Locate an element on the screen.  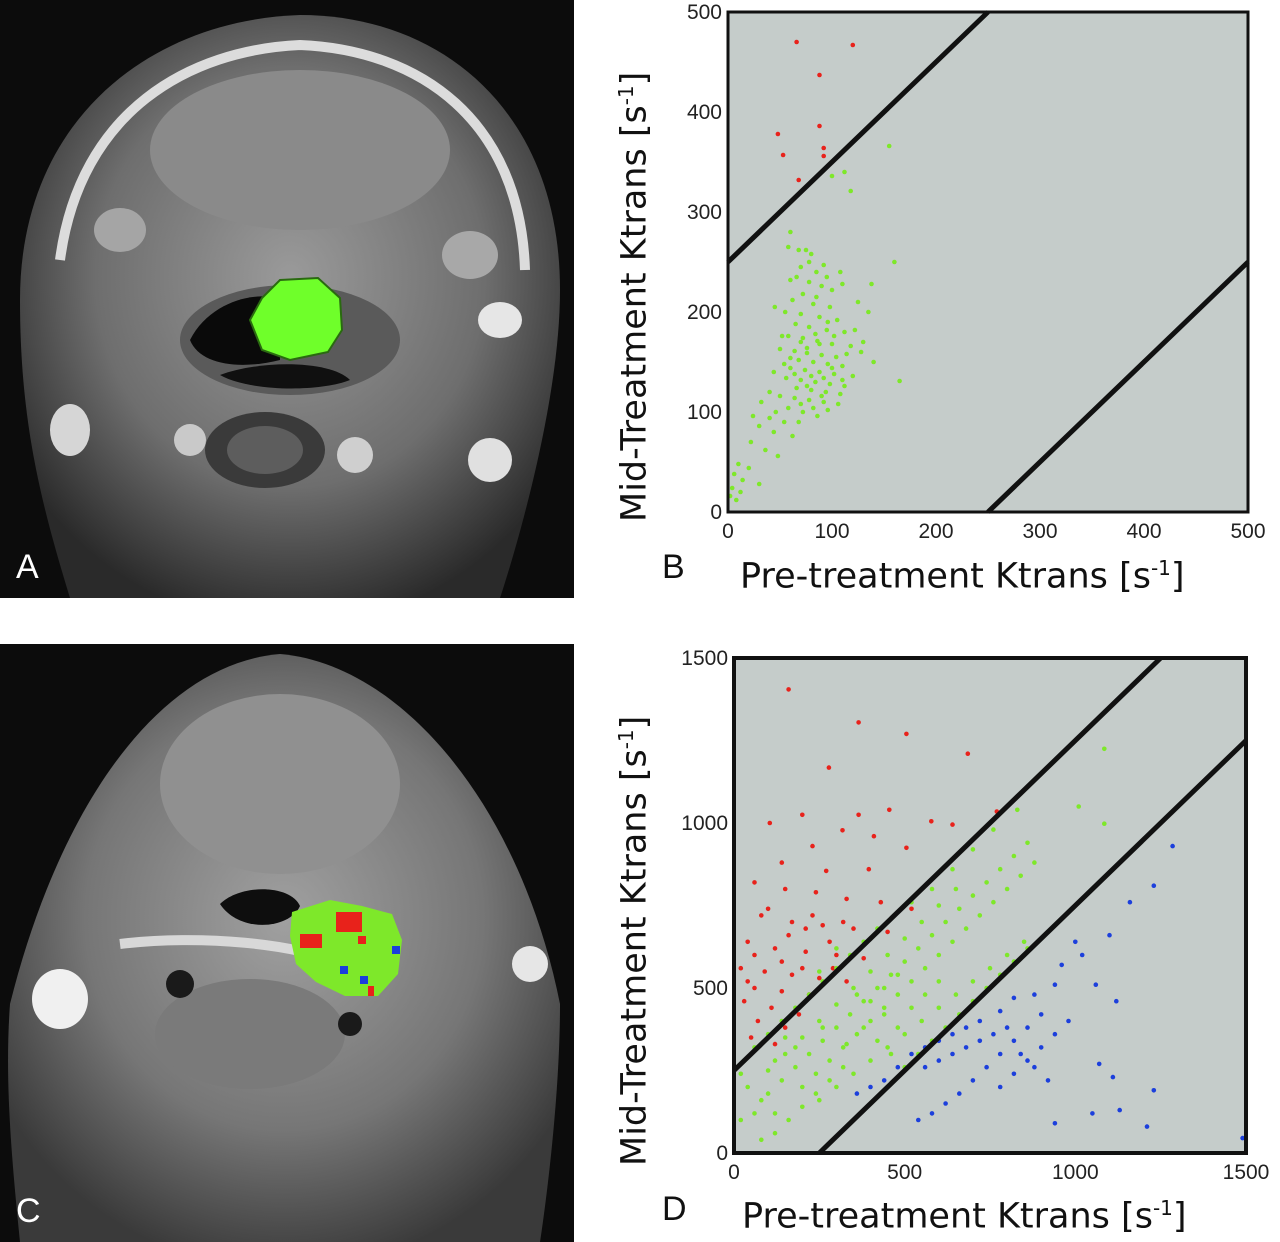
x-tick-label-d: 0 is located at coordinates (734, 1172).